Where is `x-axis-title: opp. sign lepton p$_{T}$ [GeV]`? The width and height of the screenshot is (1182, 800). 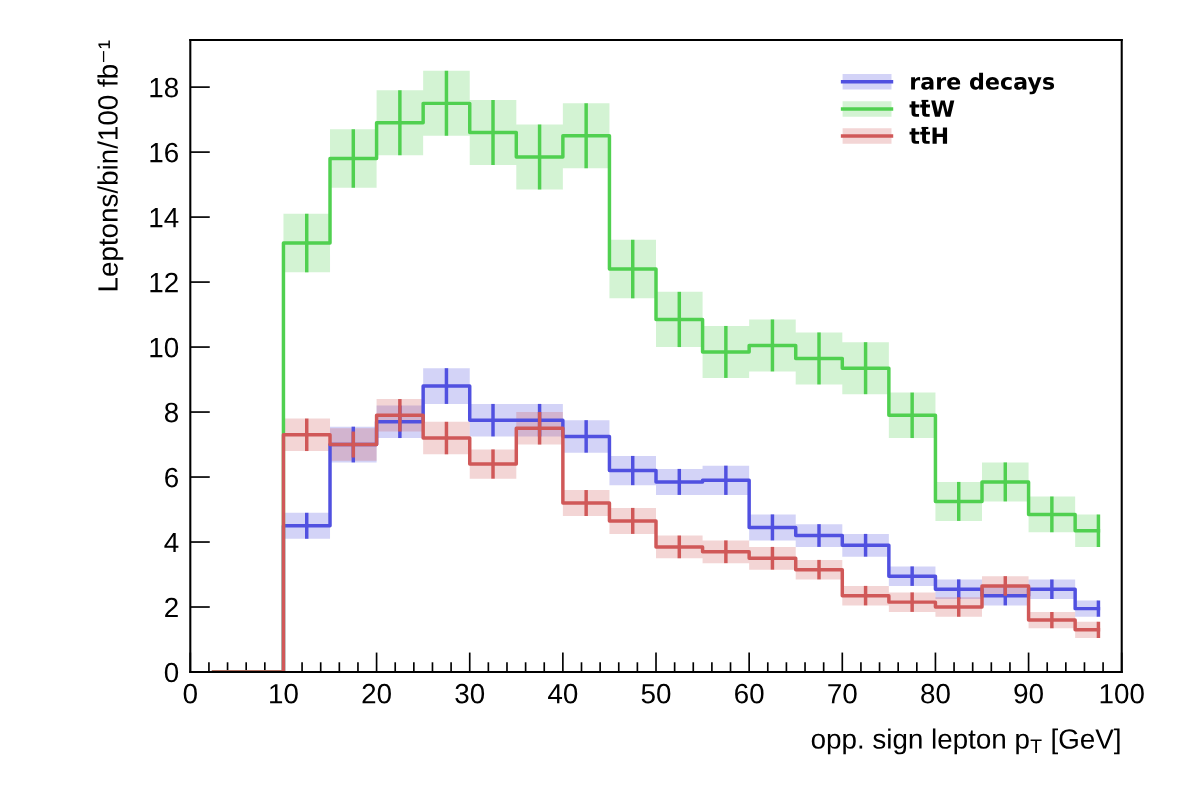
x-axis-title: opp. sign lepton p$_{T}$ [GeV] is located at coordinates (965, 741).